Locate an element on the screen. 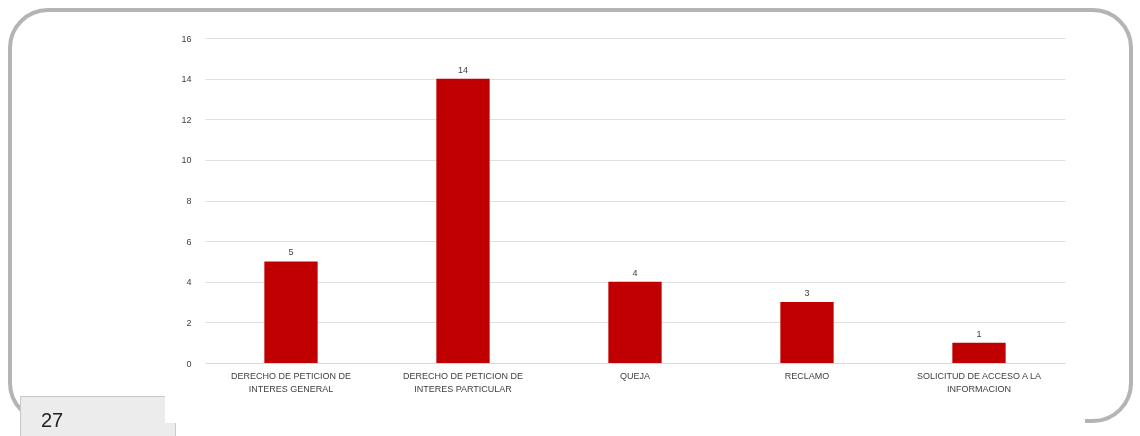  x-tick-label: DERECHO DE PETICION DE INTERES PARTICULAR is located at coordinates (463, 382).